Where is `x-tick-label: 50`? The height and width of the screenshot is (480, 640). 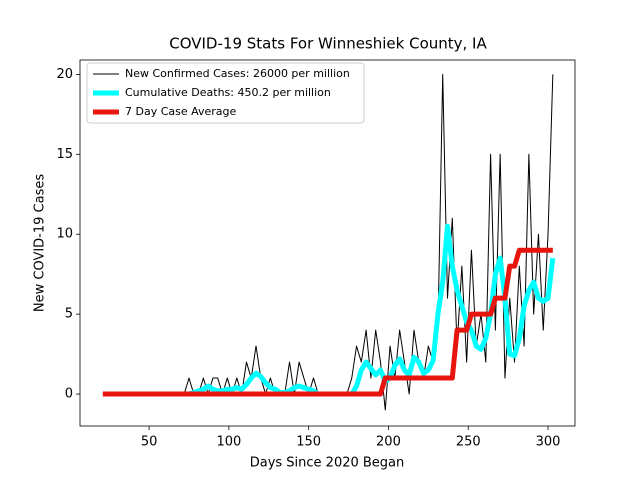 x-tick-label: 50 is located at coordinates (149, 442).